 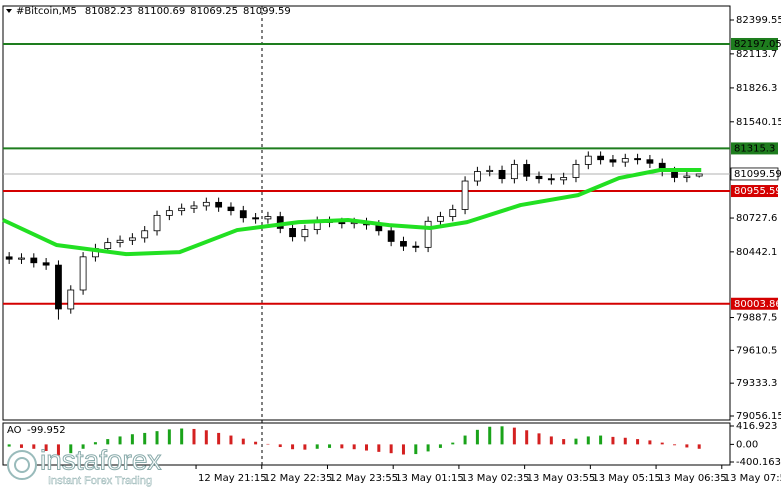 What do you see at coordinates (46, 430) in the screenshot?
I see `indicator-value: -99.952` at bounding box center [46, 430].